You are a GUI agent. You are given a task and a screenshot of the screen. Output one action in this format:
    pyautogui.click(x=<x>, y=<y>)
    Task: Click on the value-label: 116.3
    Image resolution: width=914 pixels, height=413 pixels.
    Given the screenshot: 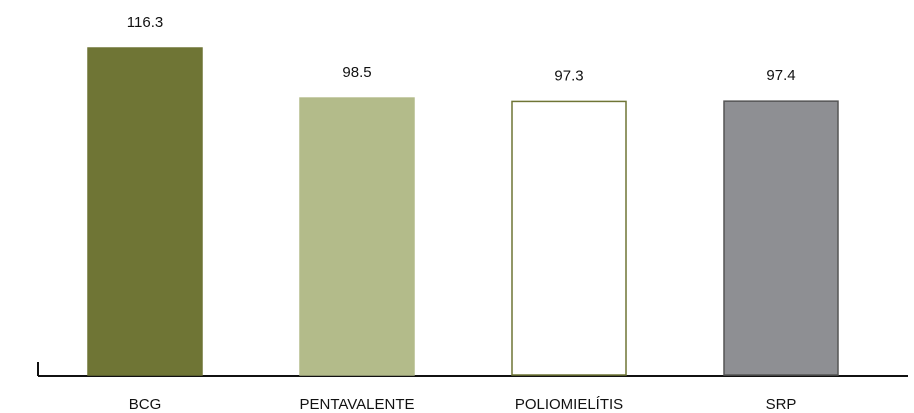 What is the action you would take?
    pyautogui.click(x=145, y=22)
    